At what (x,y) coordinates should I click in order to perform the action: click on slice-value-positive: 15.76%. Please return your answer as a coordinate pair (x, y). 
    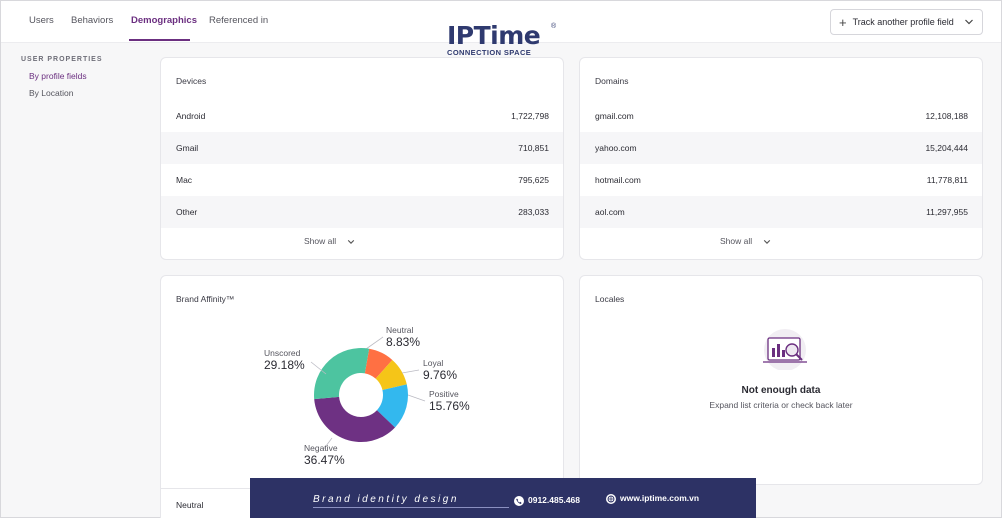
    Looking at the image, I should click on (449, 406).